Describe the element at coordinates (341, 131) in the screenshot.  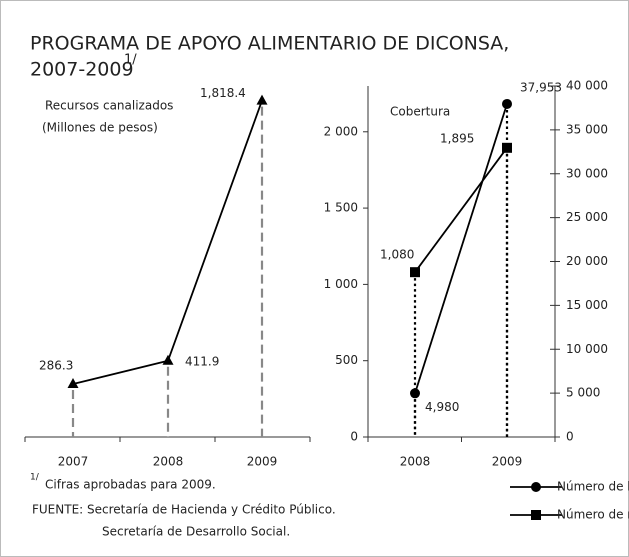
I see `y-tick-label: 2 000` at that location.